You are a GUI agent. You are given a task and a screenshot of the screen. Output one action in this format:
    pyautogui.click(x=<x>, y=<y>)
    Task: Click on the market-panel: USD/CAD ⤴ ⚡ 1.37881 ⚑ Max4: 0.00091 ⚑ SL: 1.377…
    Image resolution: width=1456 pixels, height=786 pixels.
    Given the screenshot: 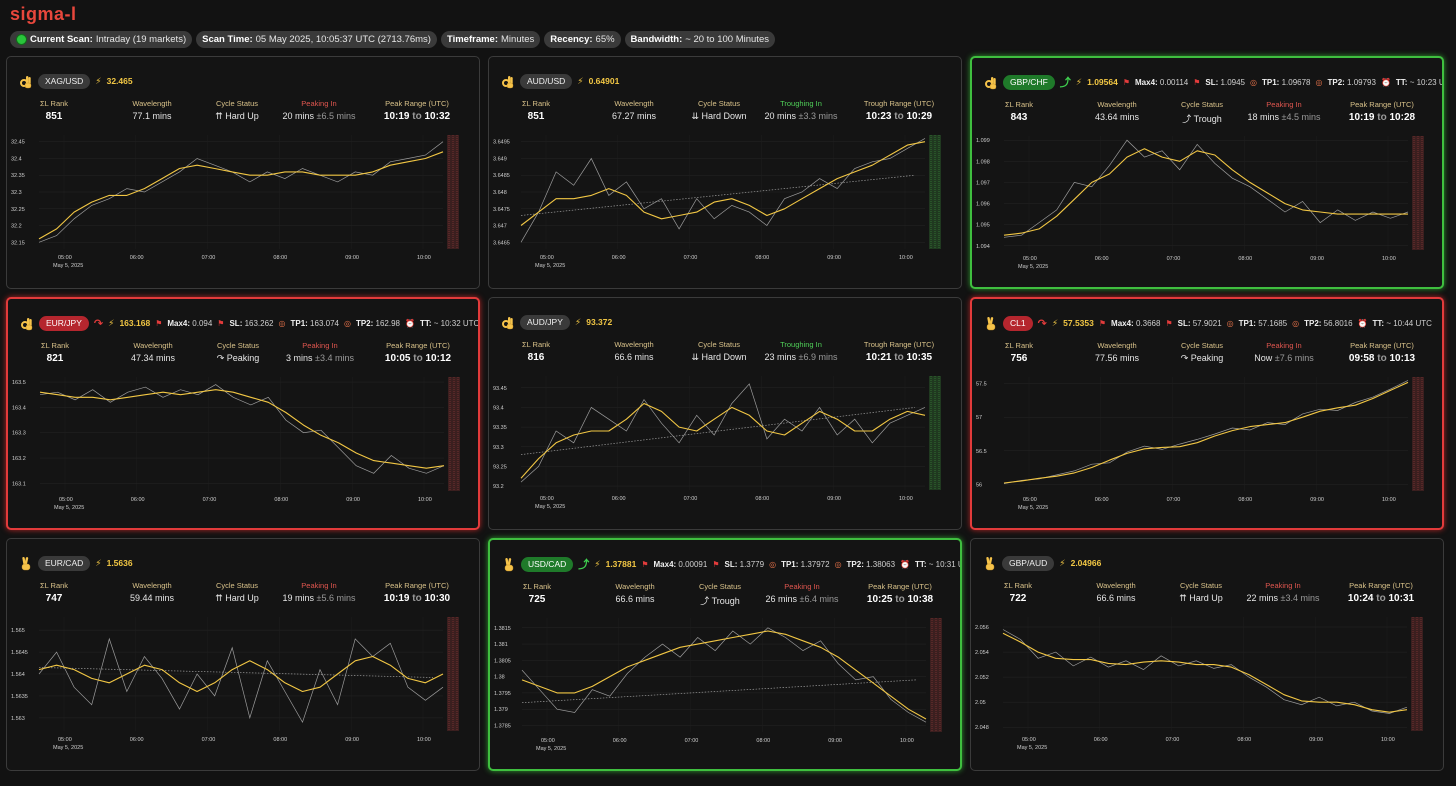 What is the action you would take?
    pyautogui.click(x=725, y=654)
    